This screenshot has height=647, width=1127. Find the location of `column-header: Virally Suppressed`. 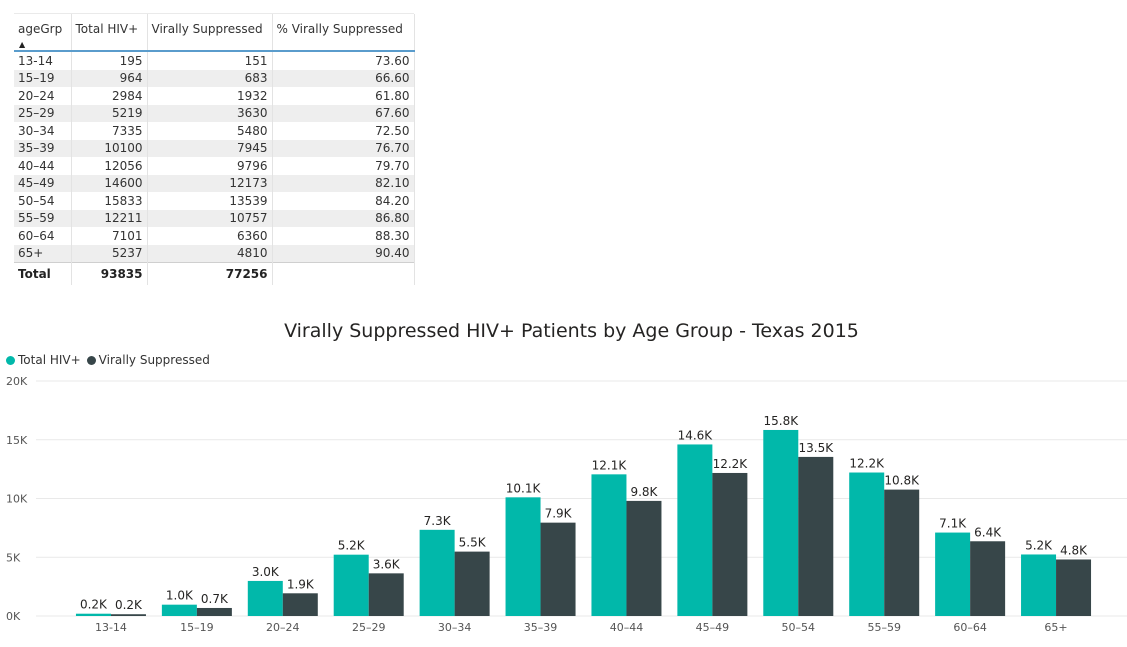

column-header: Virally Suppressed is located at coordinates (210, 32).